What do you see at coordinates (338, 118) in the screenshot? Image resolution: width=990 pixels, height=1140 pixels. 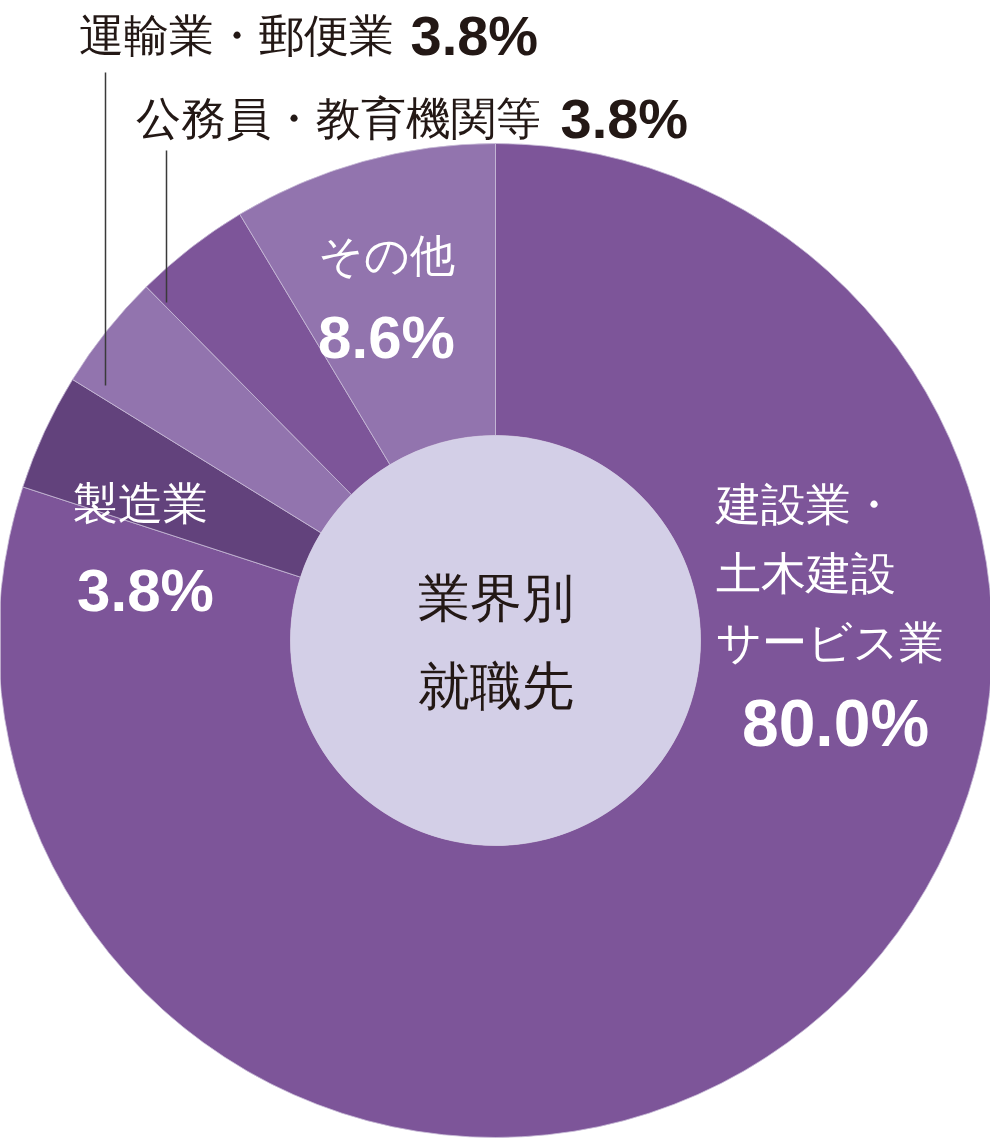 I see `slice-label: 公務員・教育機関等` at bounding box center [338, 118].